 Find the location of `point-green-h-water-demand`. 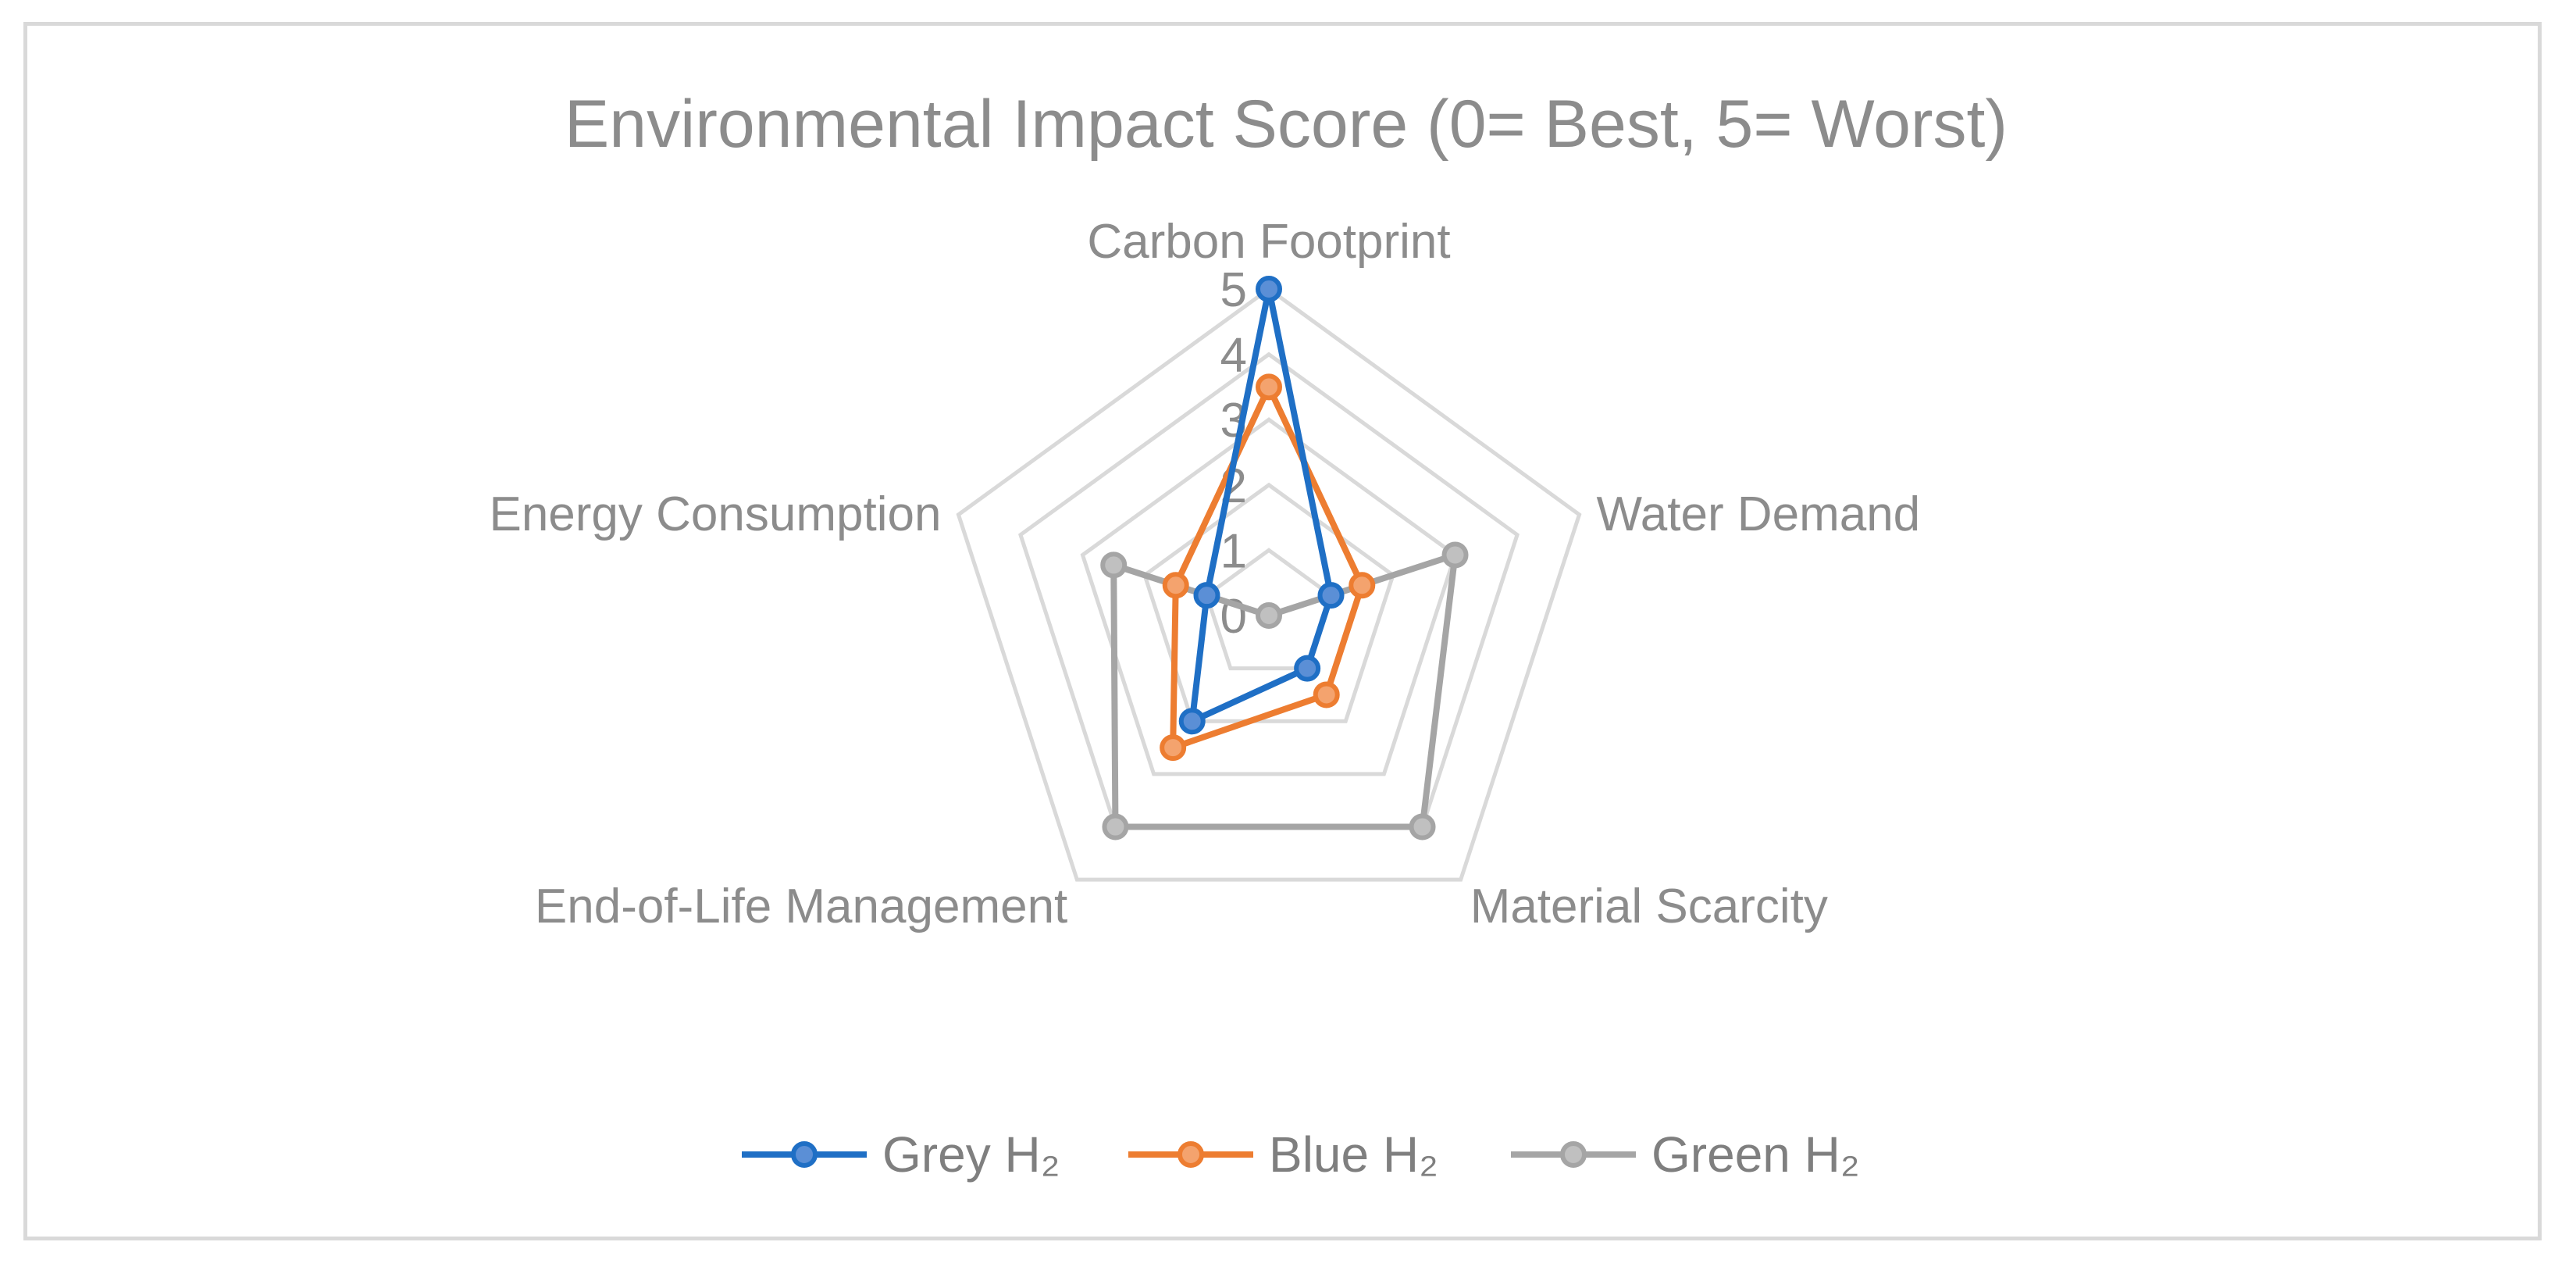

point-green-h-water-demand is located at coordinates (1455, 555).